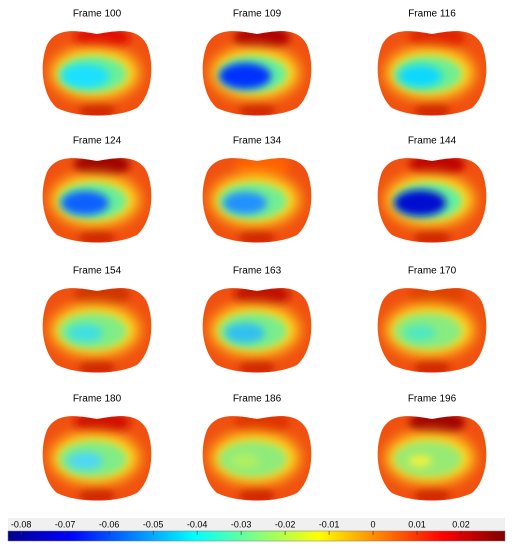 This screenshot has height=555, width=513. I want to click on eit-panel: Frame 109, so click(257, 62).